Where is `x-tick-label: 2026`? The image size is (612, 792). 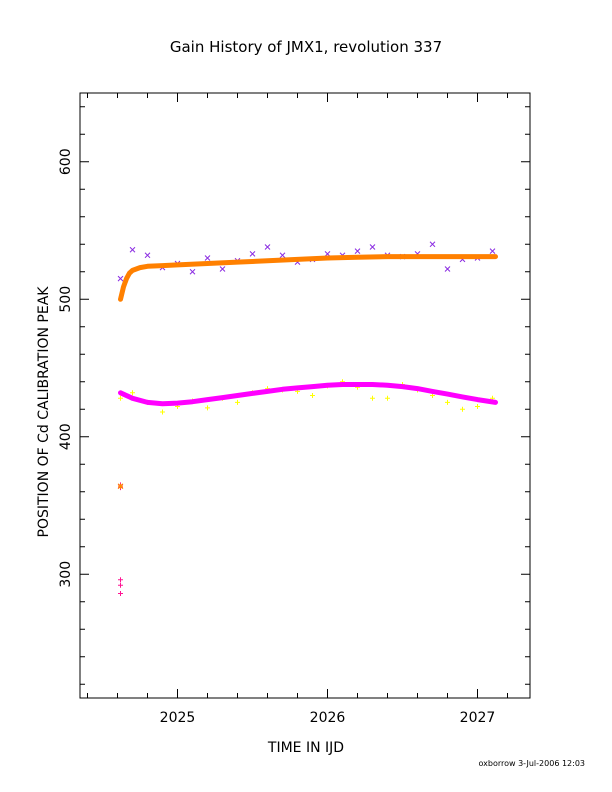 x-tick-label: 2026 is located at coordinates (328, 718).